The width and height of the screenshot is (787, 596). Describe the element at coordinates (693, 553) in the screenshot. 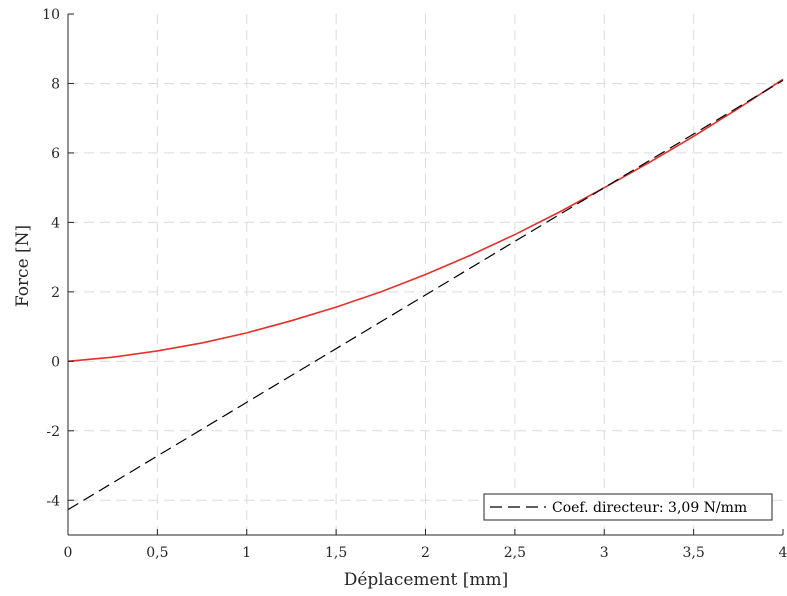

I see `x-tick-label: 3,5` at that location.